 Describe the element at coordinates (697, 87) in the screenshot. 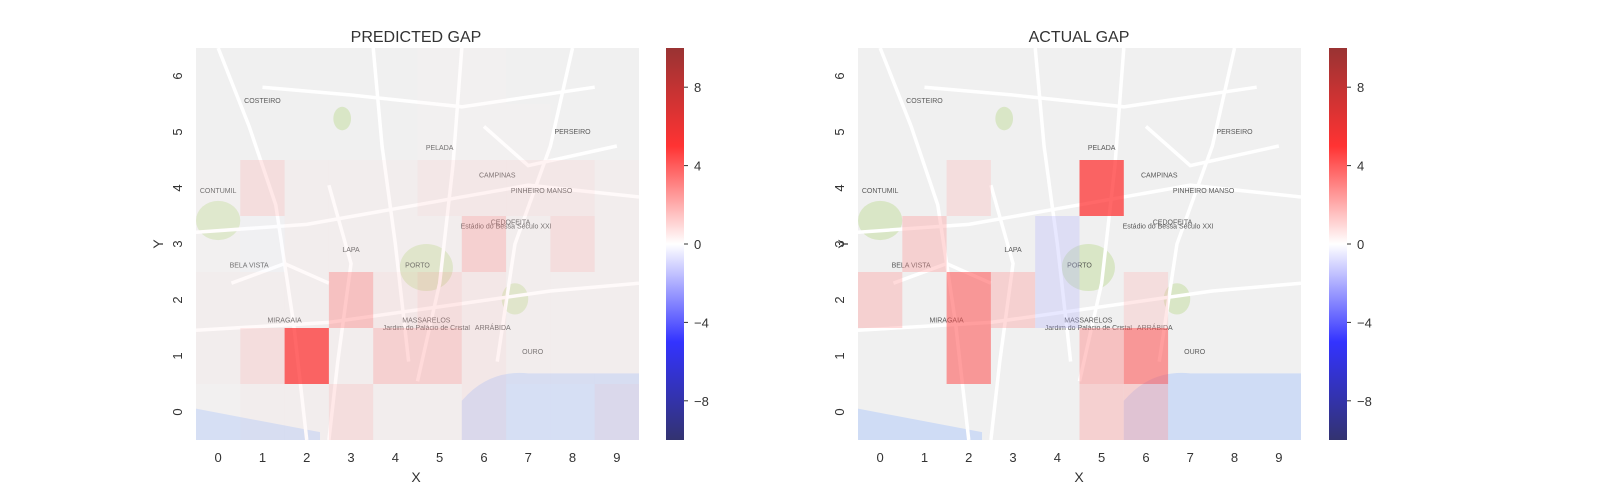

I see `predicted-colorbar-tick-label: 8` at that location.